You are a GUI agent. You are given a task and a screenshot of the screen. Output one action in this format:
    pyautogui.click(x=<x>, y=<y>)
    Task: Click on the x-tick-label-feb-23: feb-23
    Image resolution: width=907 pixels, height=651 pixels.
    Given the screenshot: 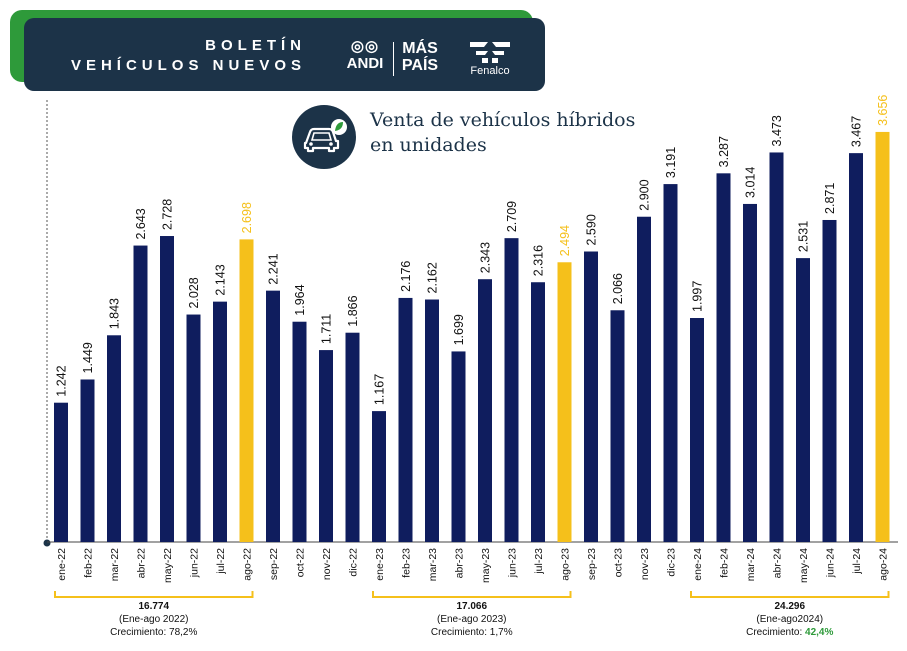 What is the action you would take?
    pyautogui.click(x=407, y=563)
    